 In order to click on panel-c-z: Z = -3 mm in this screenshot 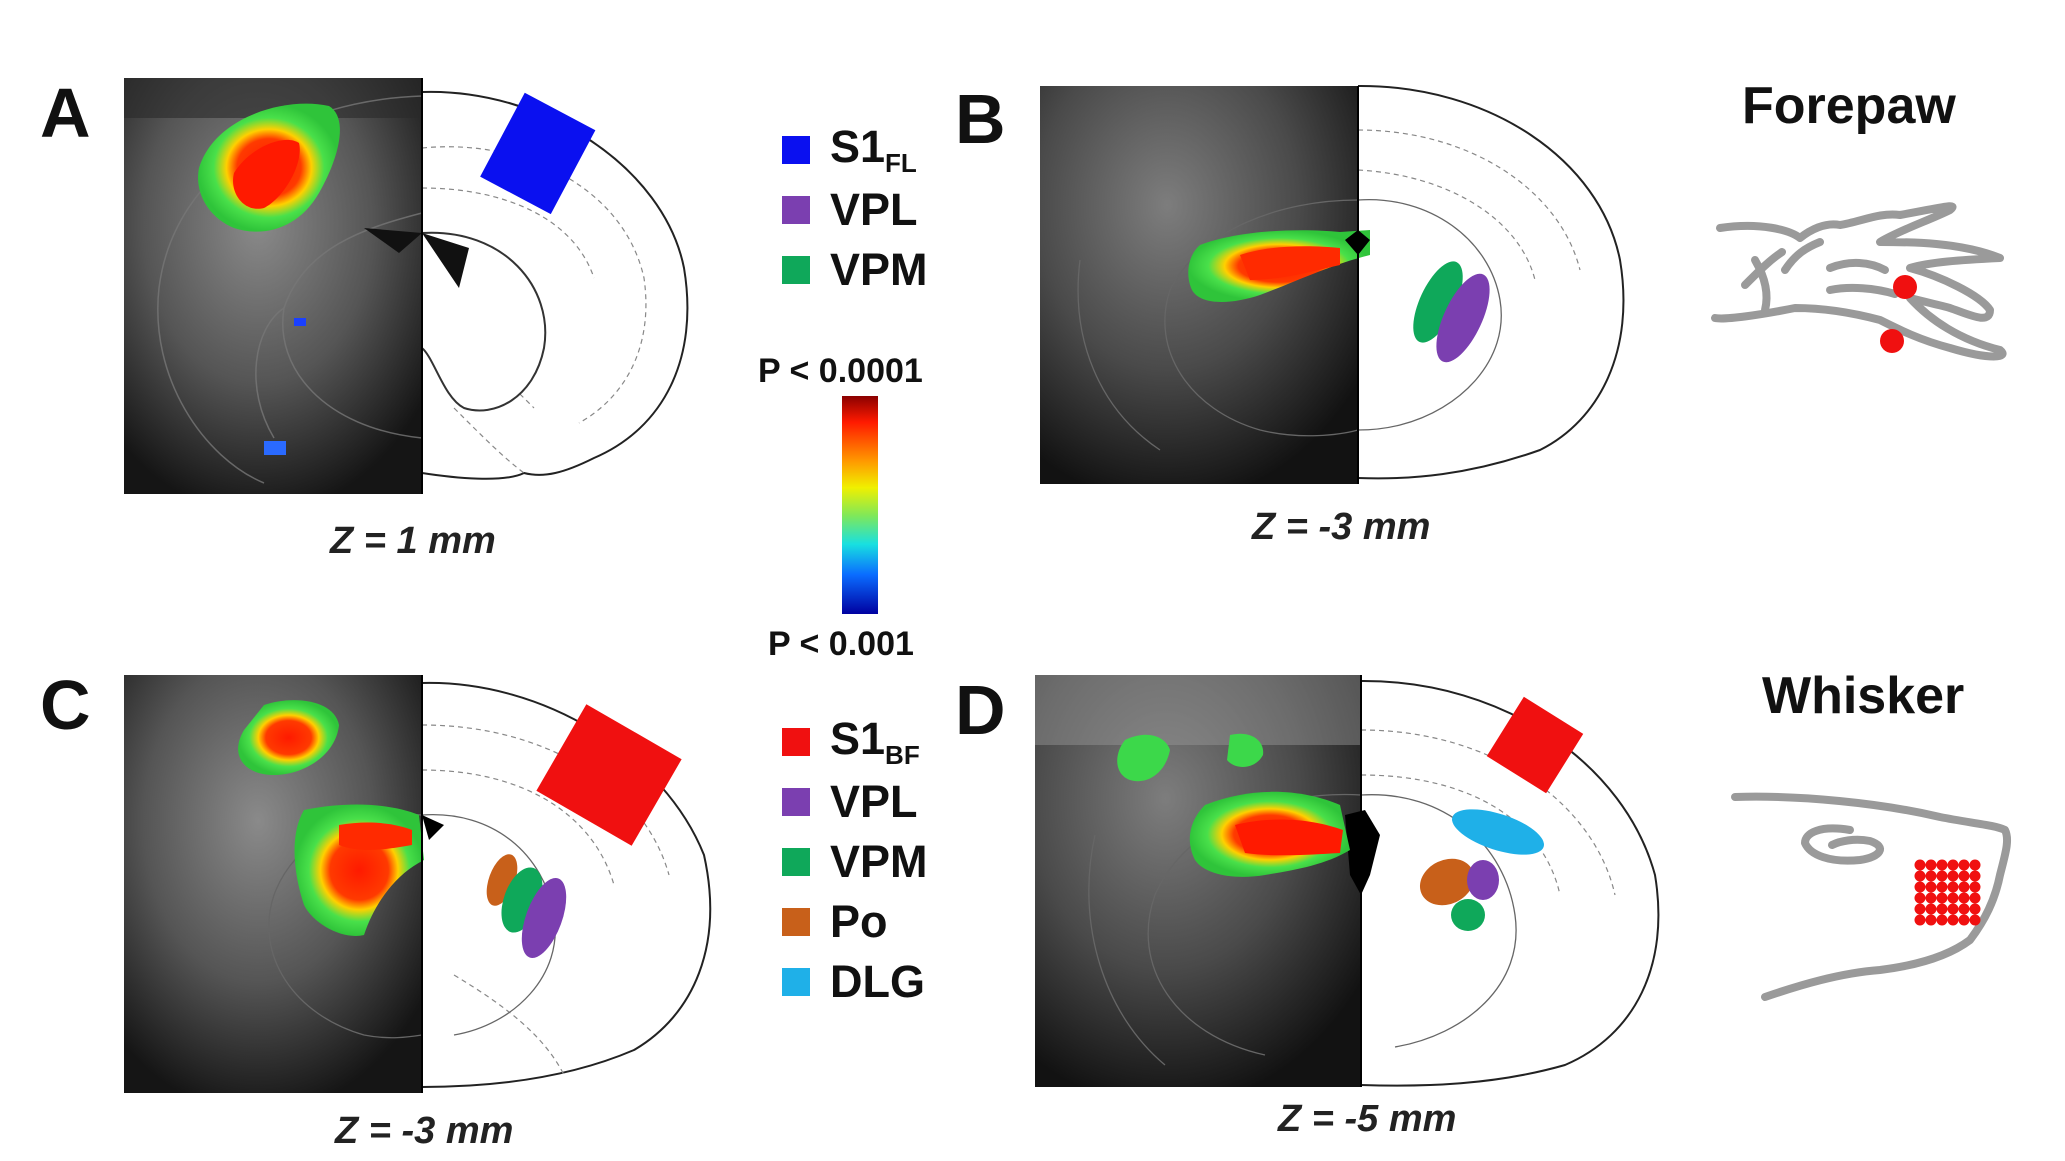, I will do `click(424, 1131)`.